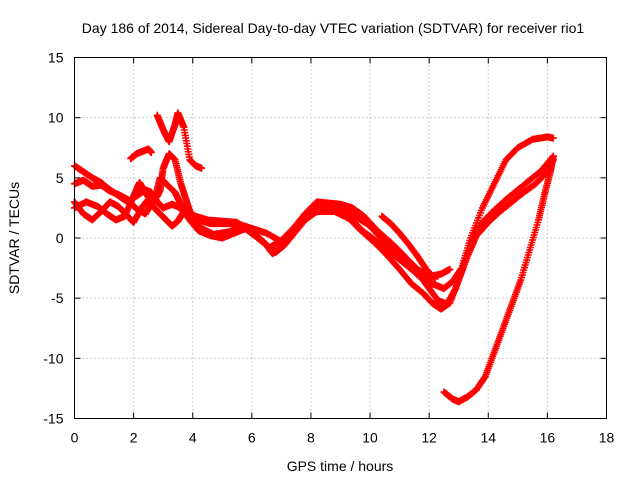  I want to click on series-track-h, so click(498, 279).